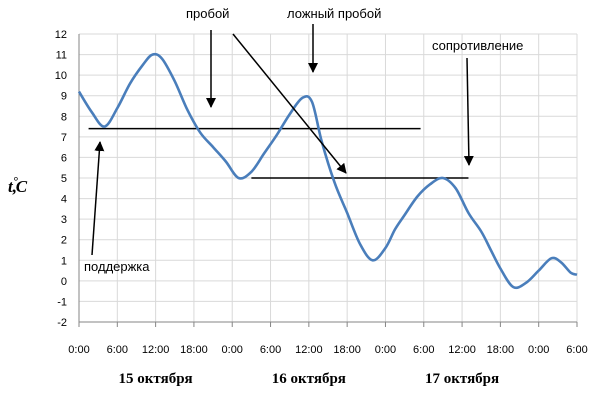 Image resolution: width=605 pixels, height=406 pixels. What do you see at coordinates (61, 76) in the screenshot?
I see `y-tick-label: 10` at bounding box center [61, 76].